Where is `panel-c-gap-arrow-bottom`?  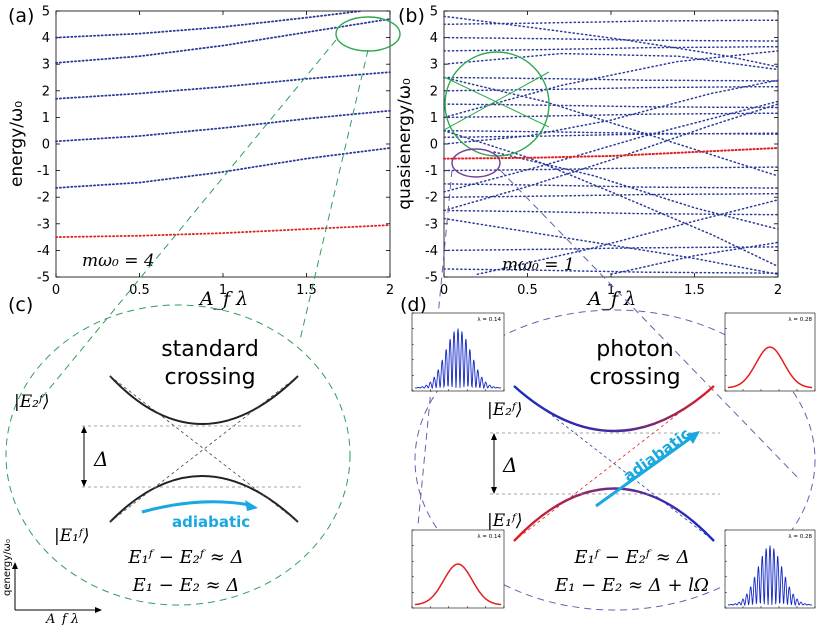 panel-c-gap-arrow-bottom is located at coordinates (84, 483).